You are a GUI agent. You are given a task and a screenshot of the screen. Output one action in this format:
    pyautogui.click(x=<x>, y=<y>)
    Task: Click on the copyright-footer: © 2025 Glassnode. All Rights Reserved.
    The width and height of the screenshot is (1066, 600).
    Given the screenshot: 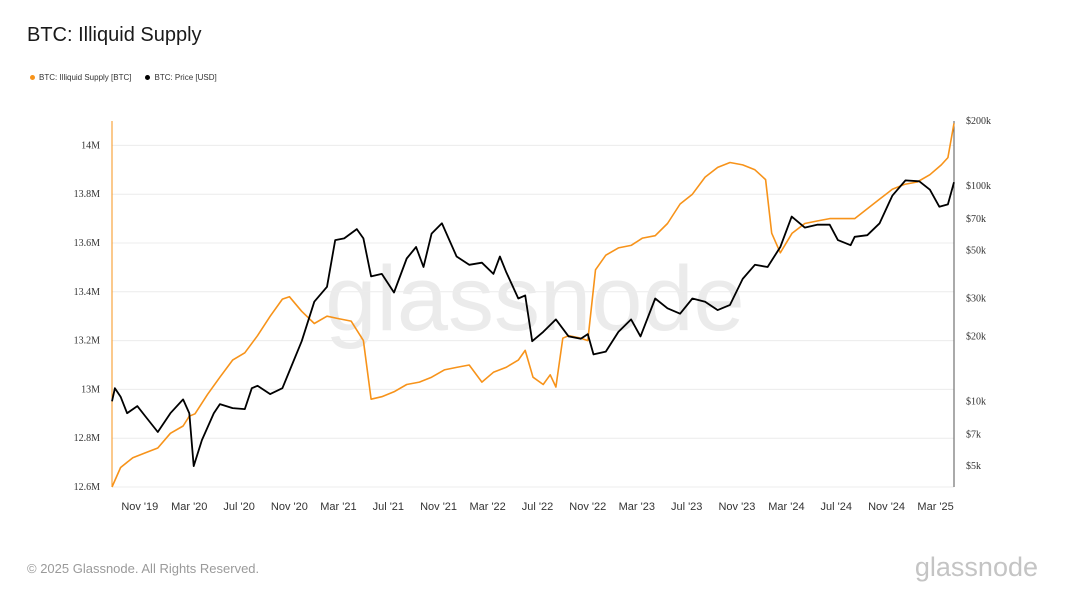 What is the action you would take?
    pyautogui.click(x=143, y=568)
    